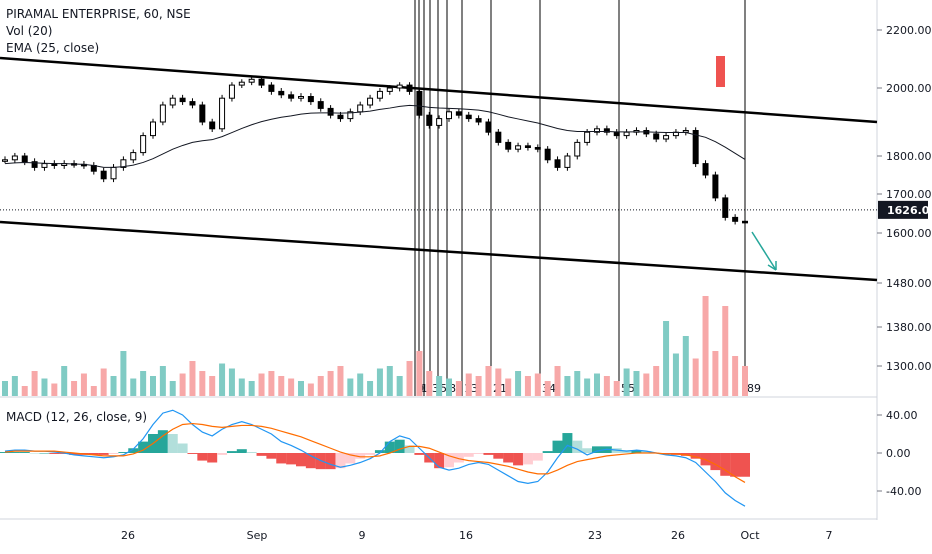  What do you see at coordinates (903, 491) in the screenshot?
I see `macd-tick-label: -40.00` at bounding box center [903, 491].